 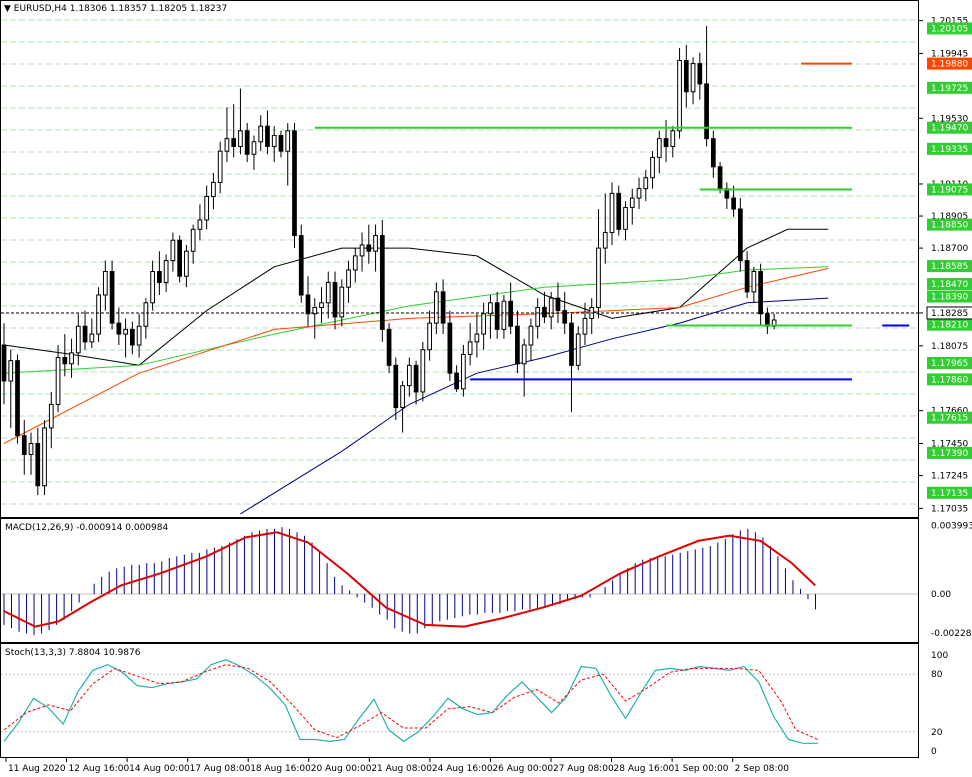 What do you see at coordinates (949, 347) in the screenshot?
I see `price-axis-label: 1.18075` at bounding box center [949, 347].